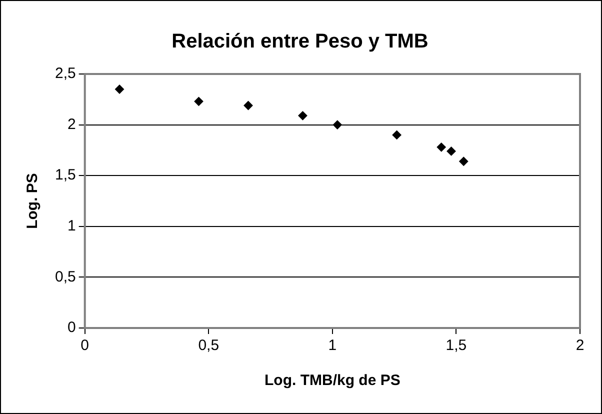 This screenshot has height=414, width=602. What do you see at coordinates (300, 41) in the screenshot?
I see `chart-title: Relación entre Peso y TMB` at bounding box center [300, 41].